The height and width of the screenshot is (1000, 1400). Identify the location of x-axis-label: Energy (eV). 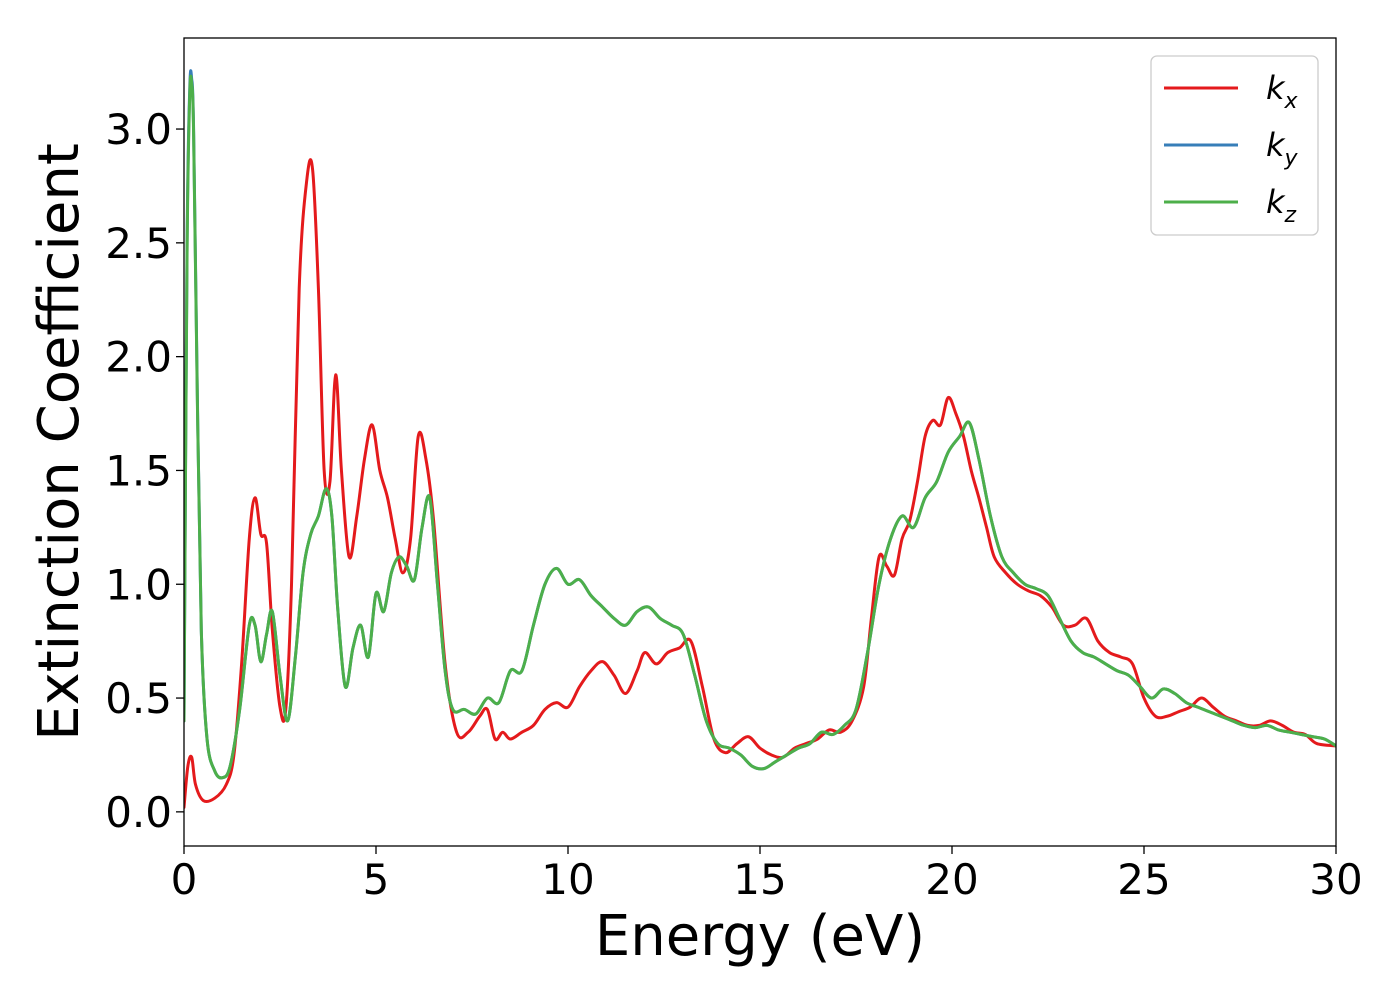
(760, 936).